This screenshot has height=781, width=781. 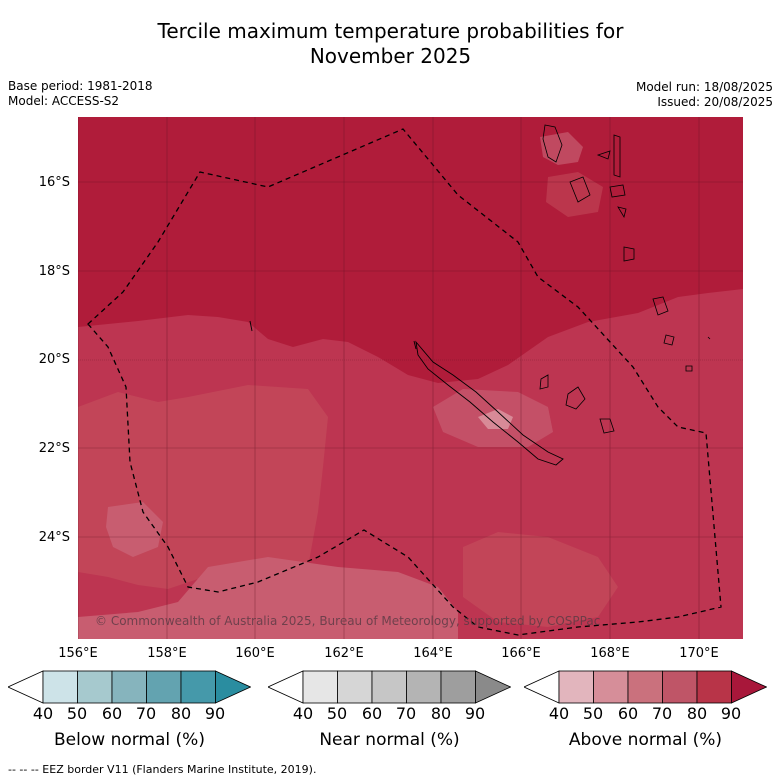 What do you see at coordinates (54, 448) in the screenshot?
I see `lat-label-22s: 22°S` at bounding box center [54, 448].